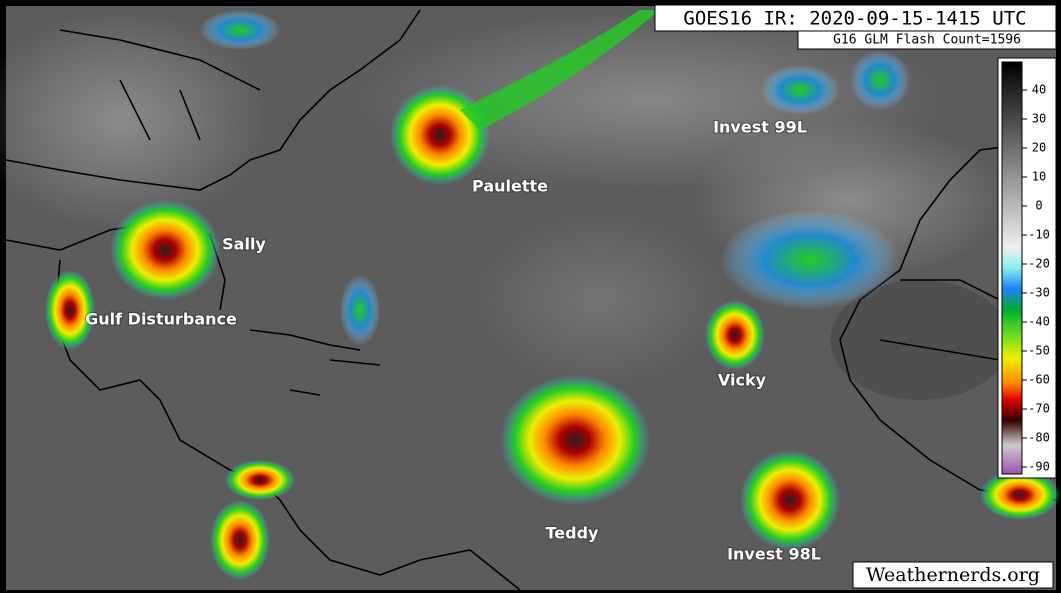  I want to click on colorbar-tick-label: -50, so click(1039, 351).